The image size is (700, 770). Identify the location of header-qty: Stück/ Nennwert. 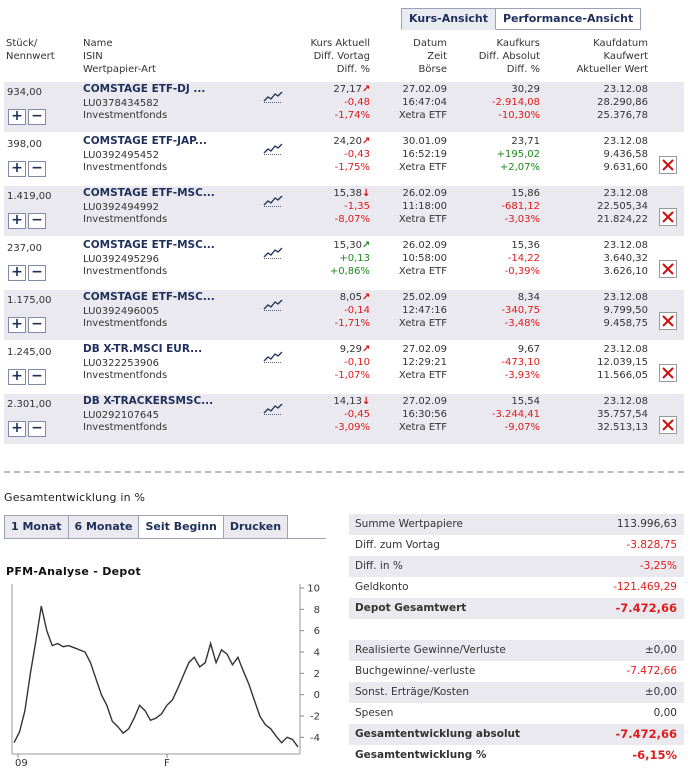
(30, 50).